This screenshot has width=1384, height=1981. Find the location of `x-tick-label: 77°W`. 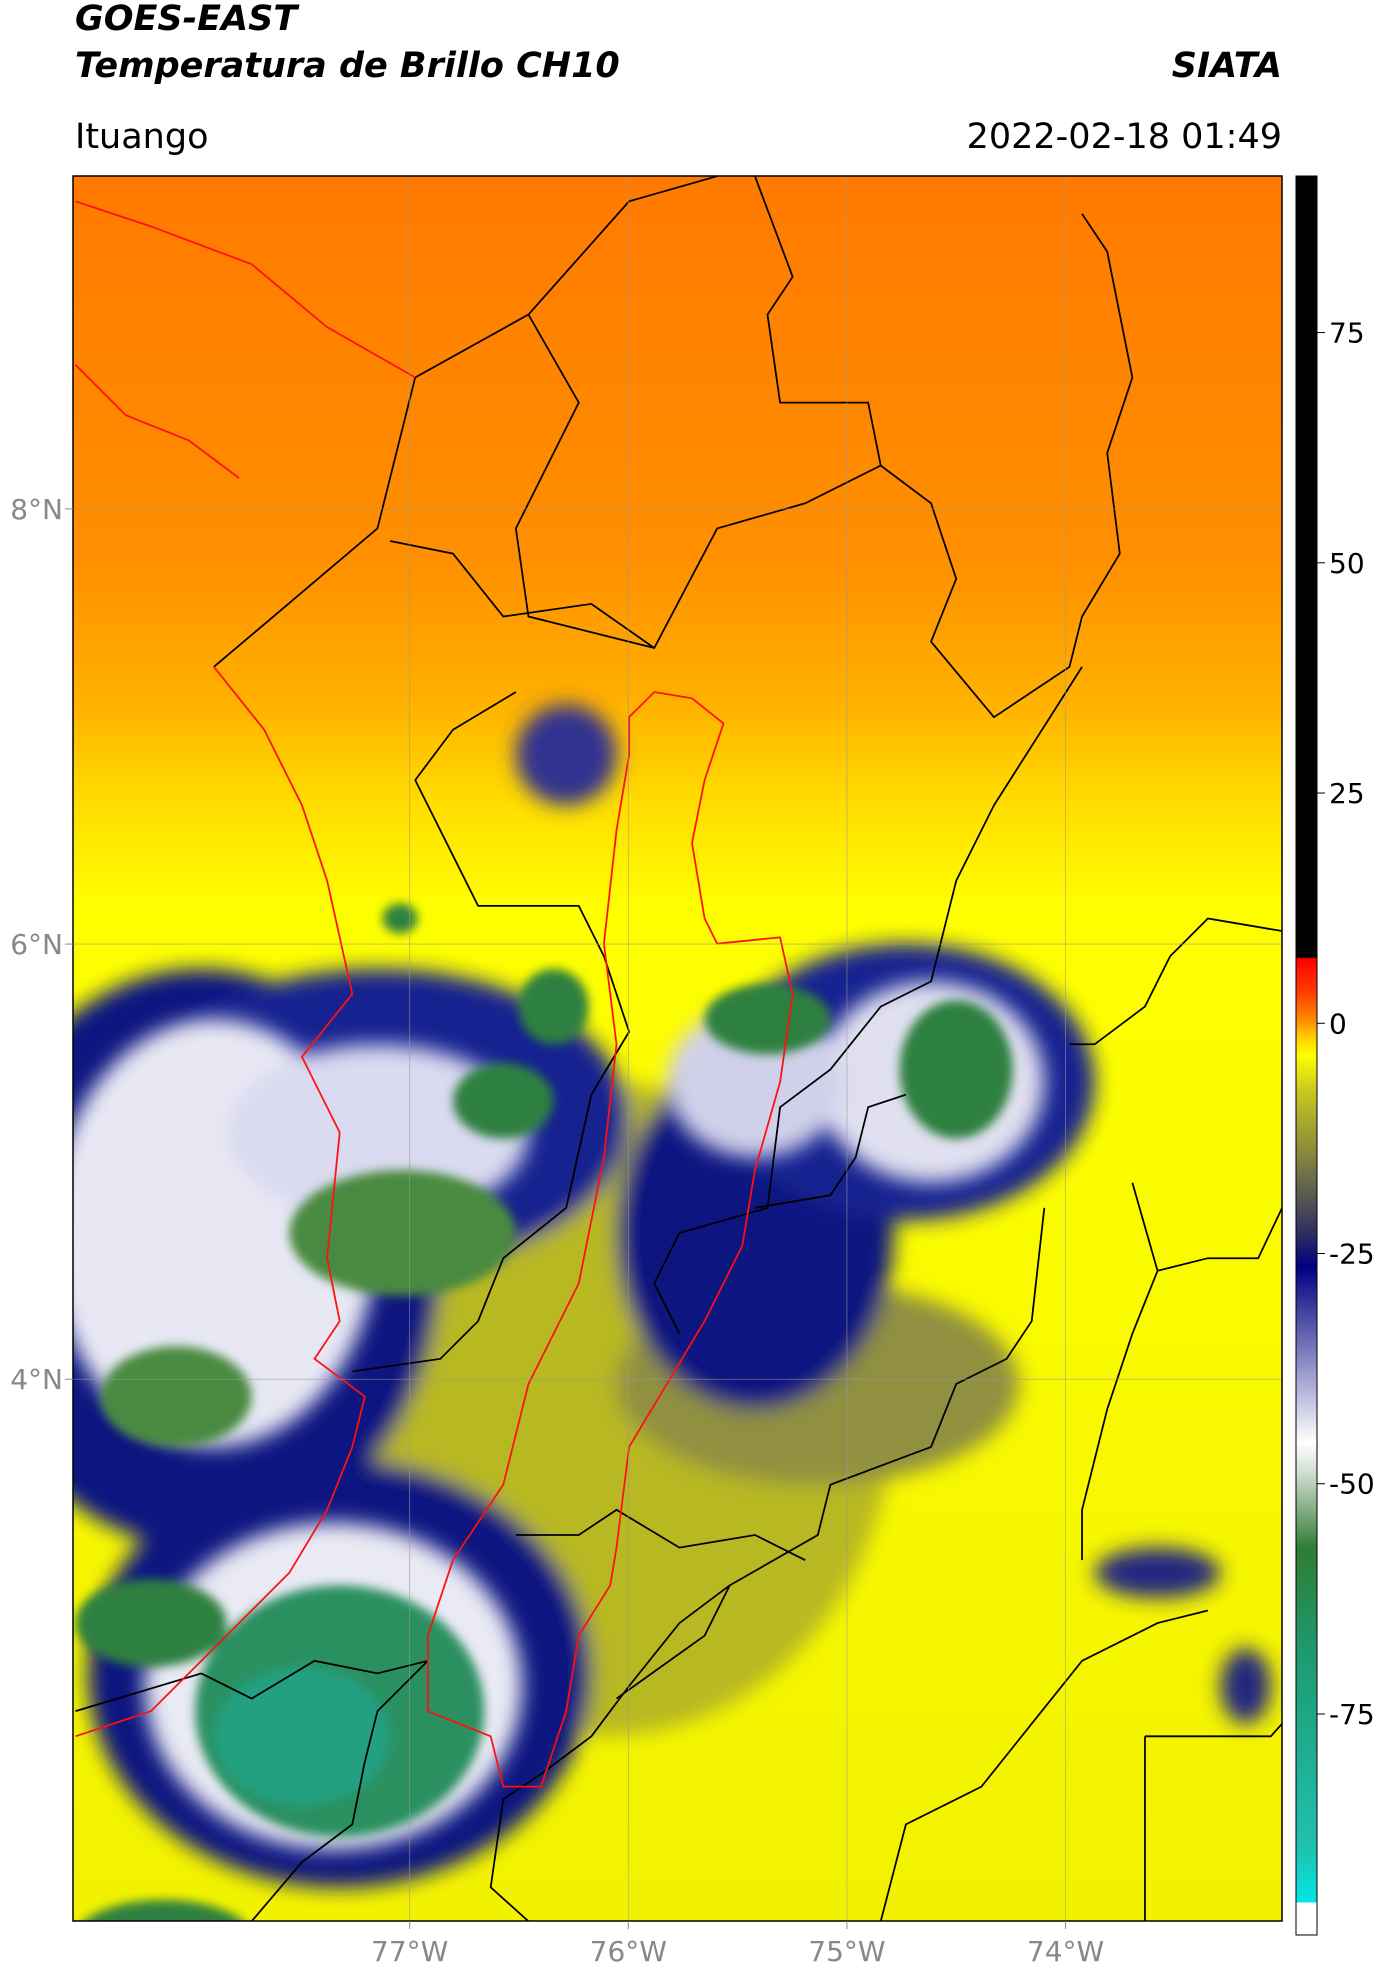

x-tick-label: 77°W is located at coordinates (409, 1951).